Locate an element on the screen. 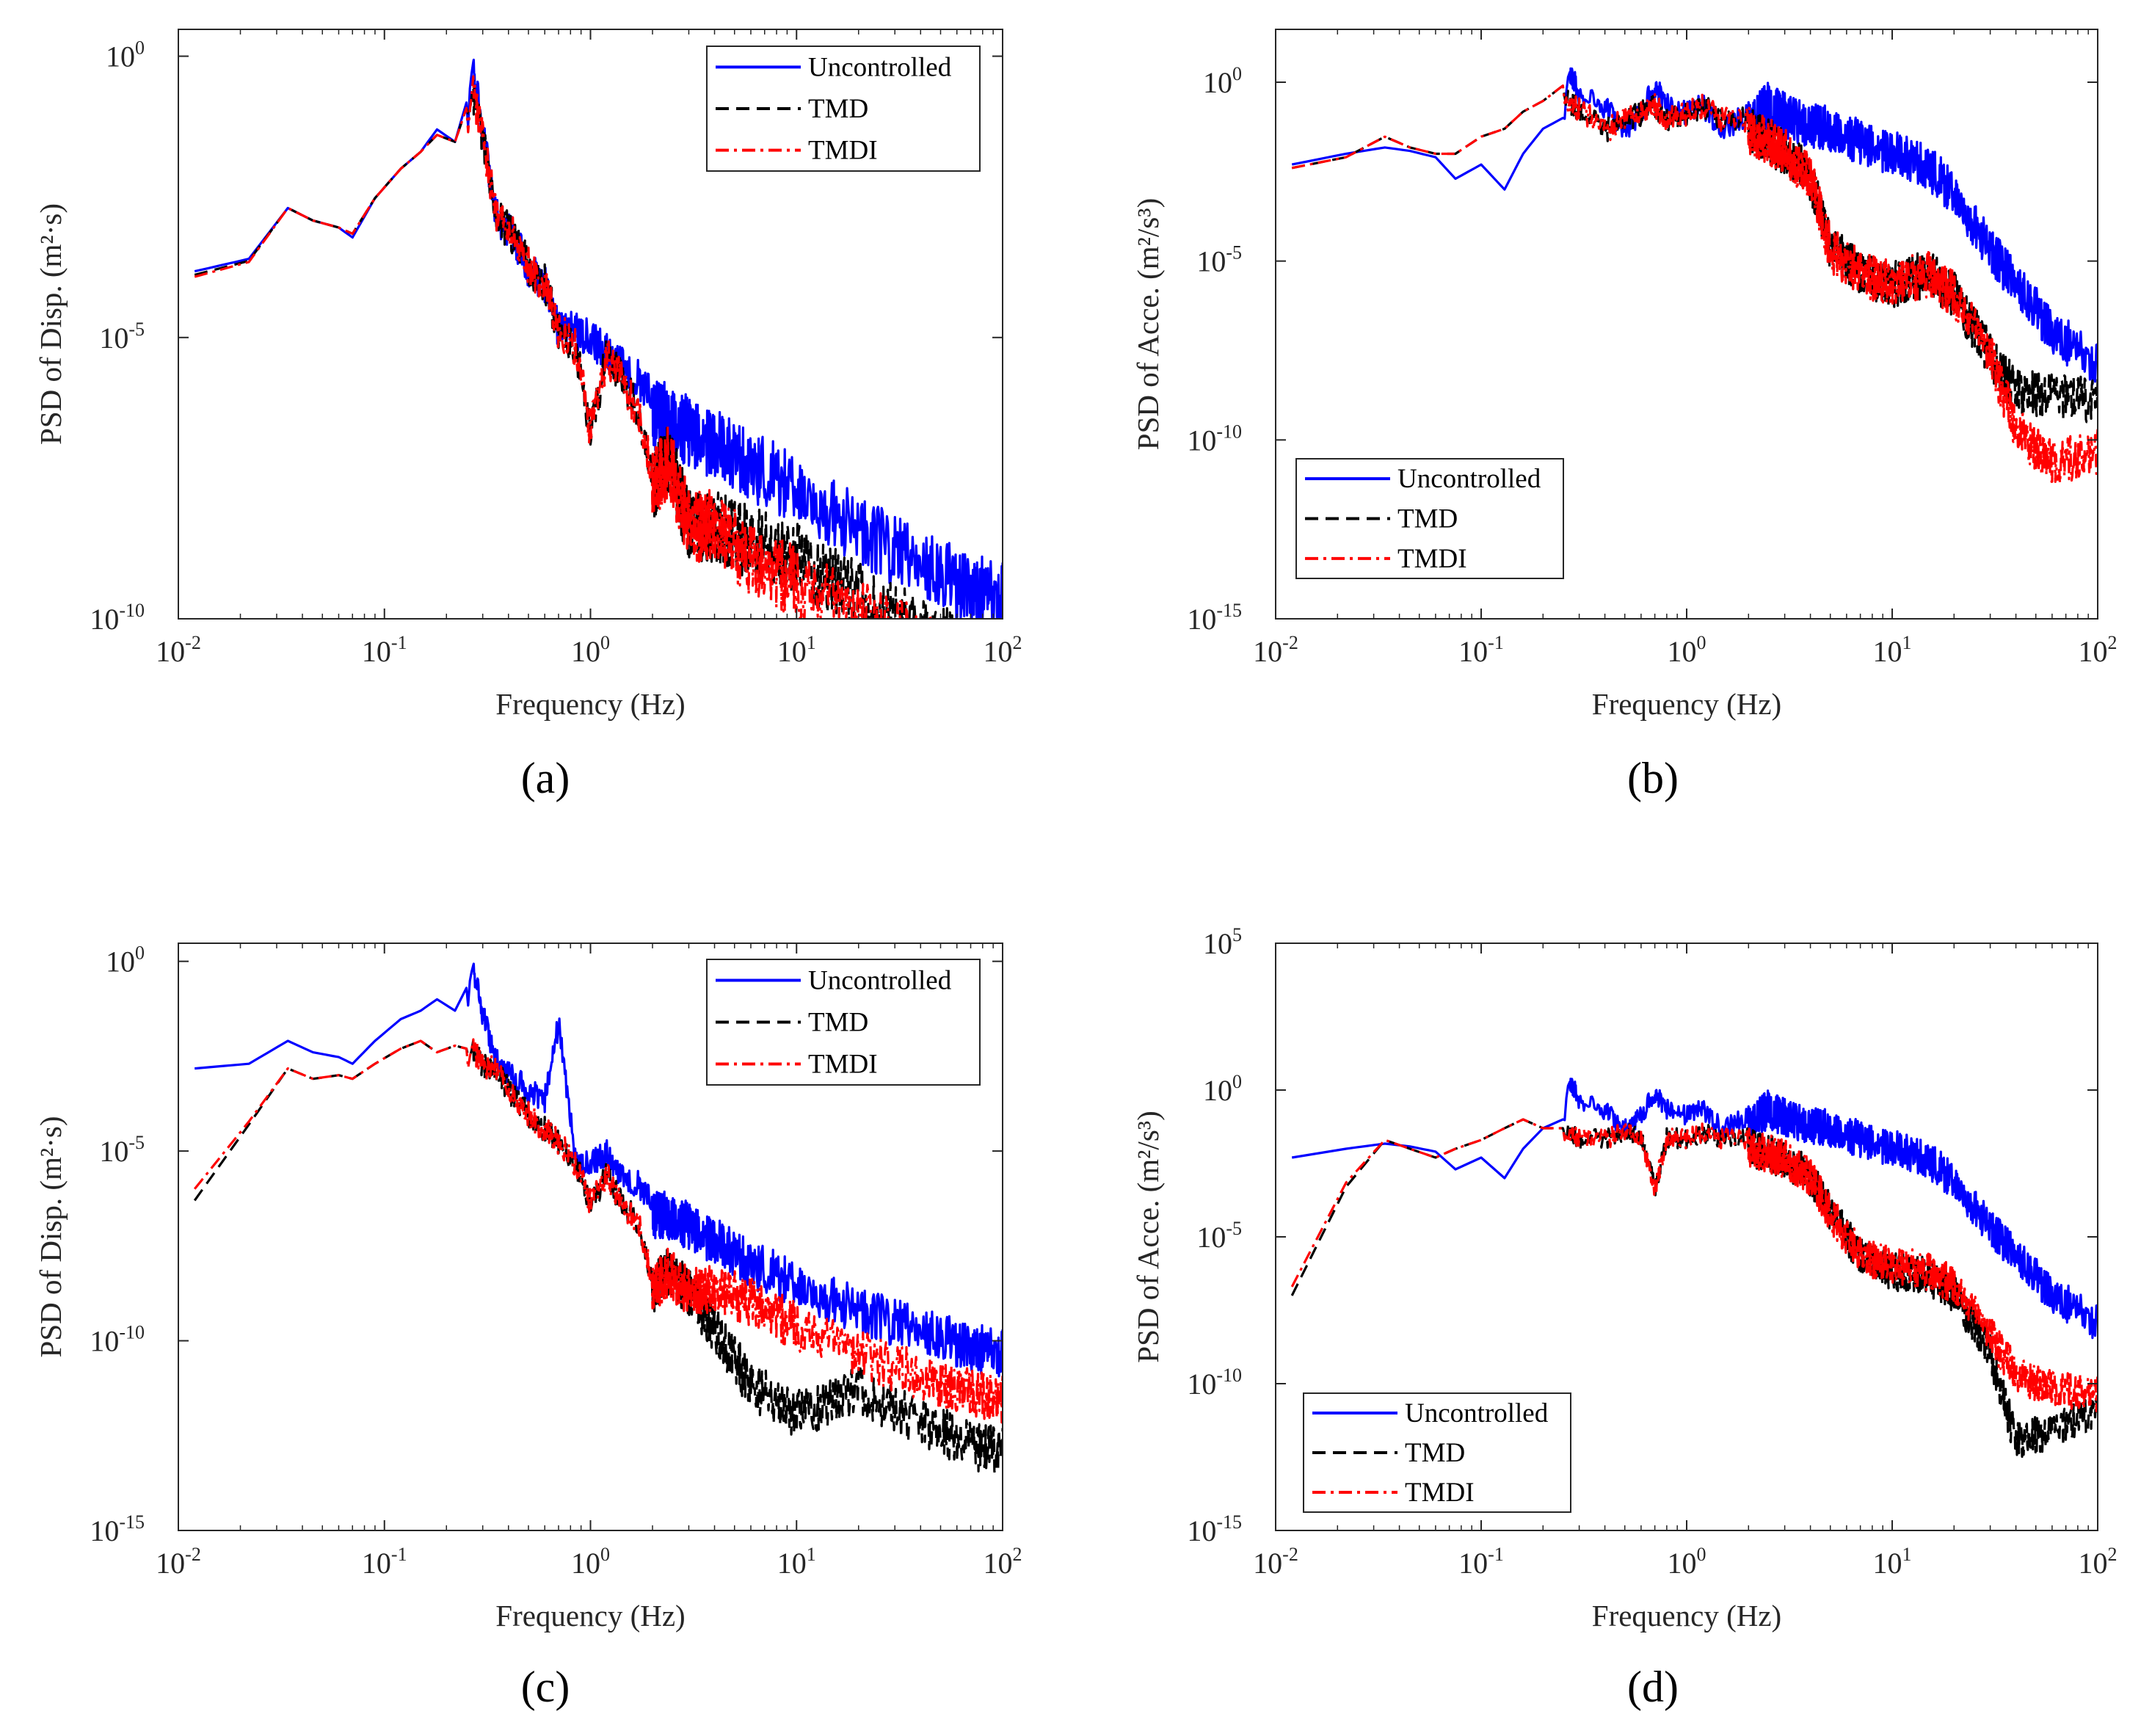 Image resolution: width=2141 pixels, height=1736 pixels. y-tick-label: 10⁻¹⁵ is located at coordinates (1215, 1529).